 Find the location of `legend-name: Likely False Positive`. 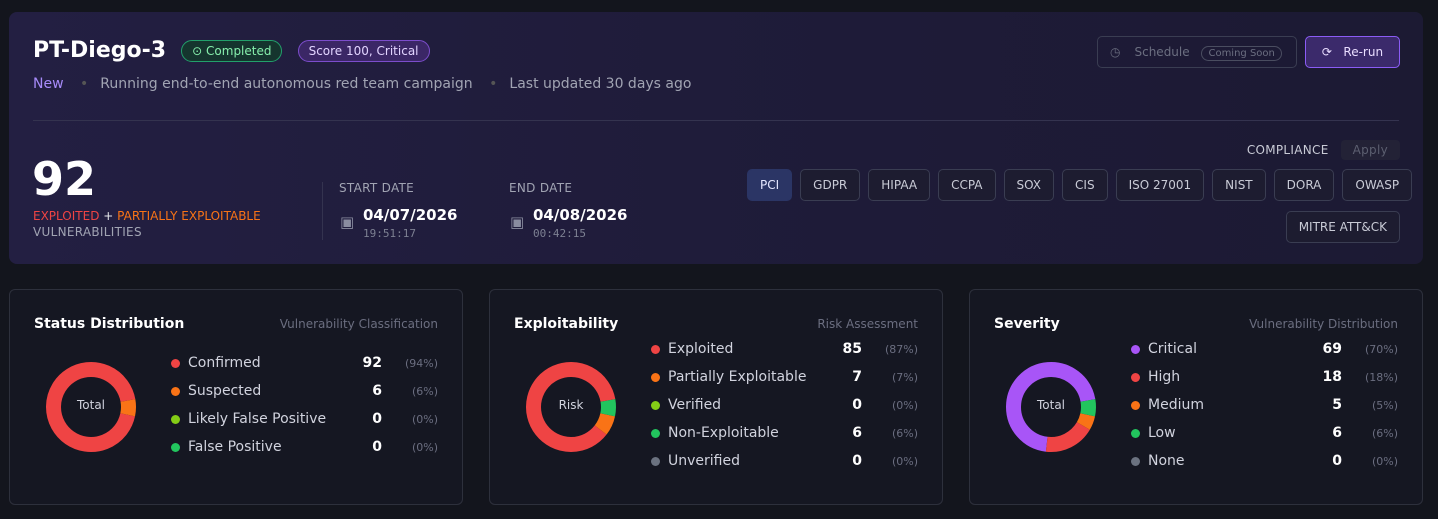

legend-name: Likely False Positive is located at coordinates (257, 419).